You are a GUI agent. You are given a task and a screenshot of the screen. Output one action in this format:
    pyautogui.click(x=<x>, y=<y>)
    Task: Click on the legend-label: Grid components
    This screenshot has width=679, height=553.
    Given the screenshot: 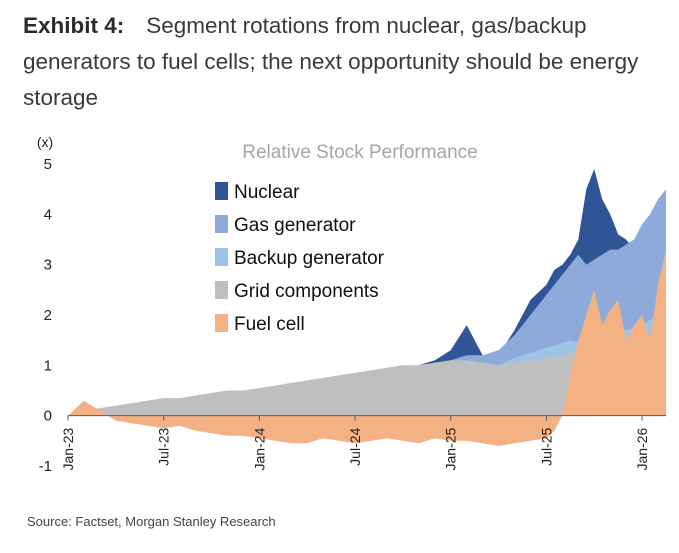 What is the action you would take?
    pyautogui.click(x=306, y=291)
    